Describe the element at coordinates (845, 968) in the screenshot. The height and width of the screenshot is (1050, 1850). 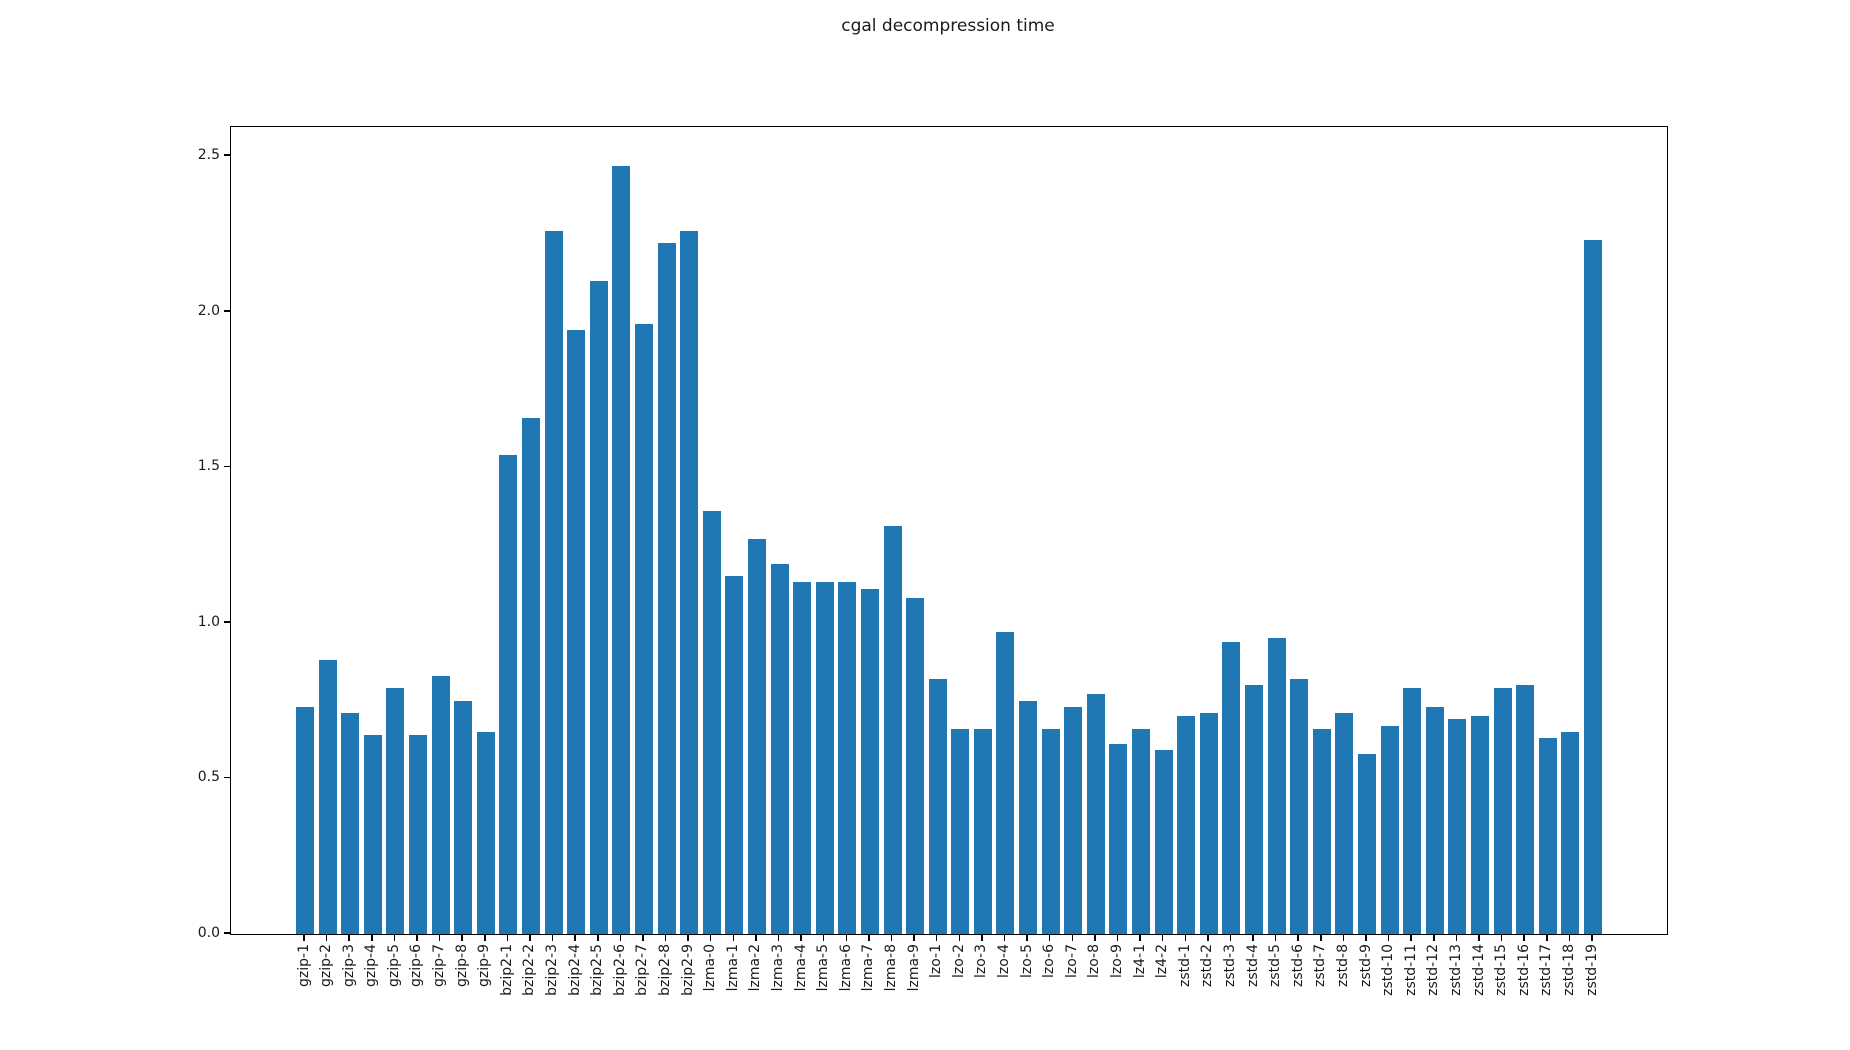
I see `x-tick-label: lzma-6` at that location.